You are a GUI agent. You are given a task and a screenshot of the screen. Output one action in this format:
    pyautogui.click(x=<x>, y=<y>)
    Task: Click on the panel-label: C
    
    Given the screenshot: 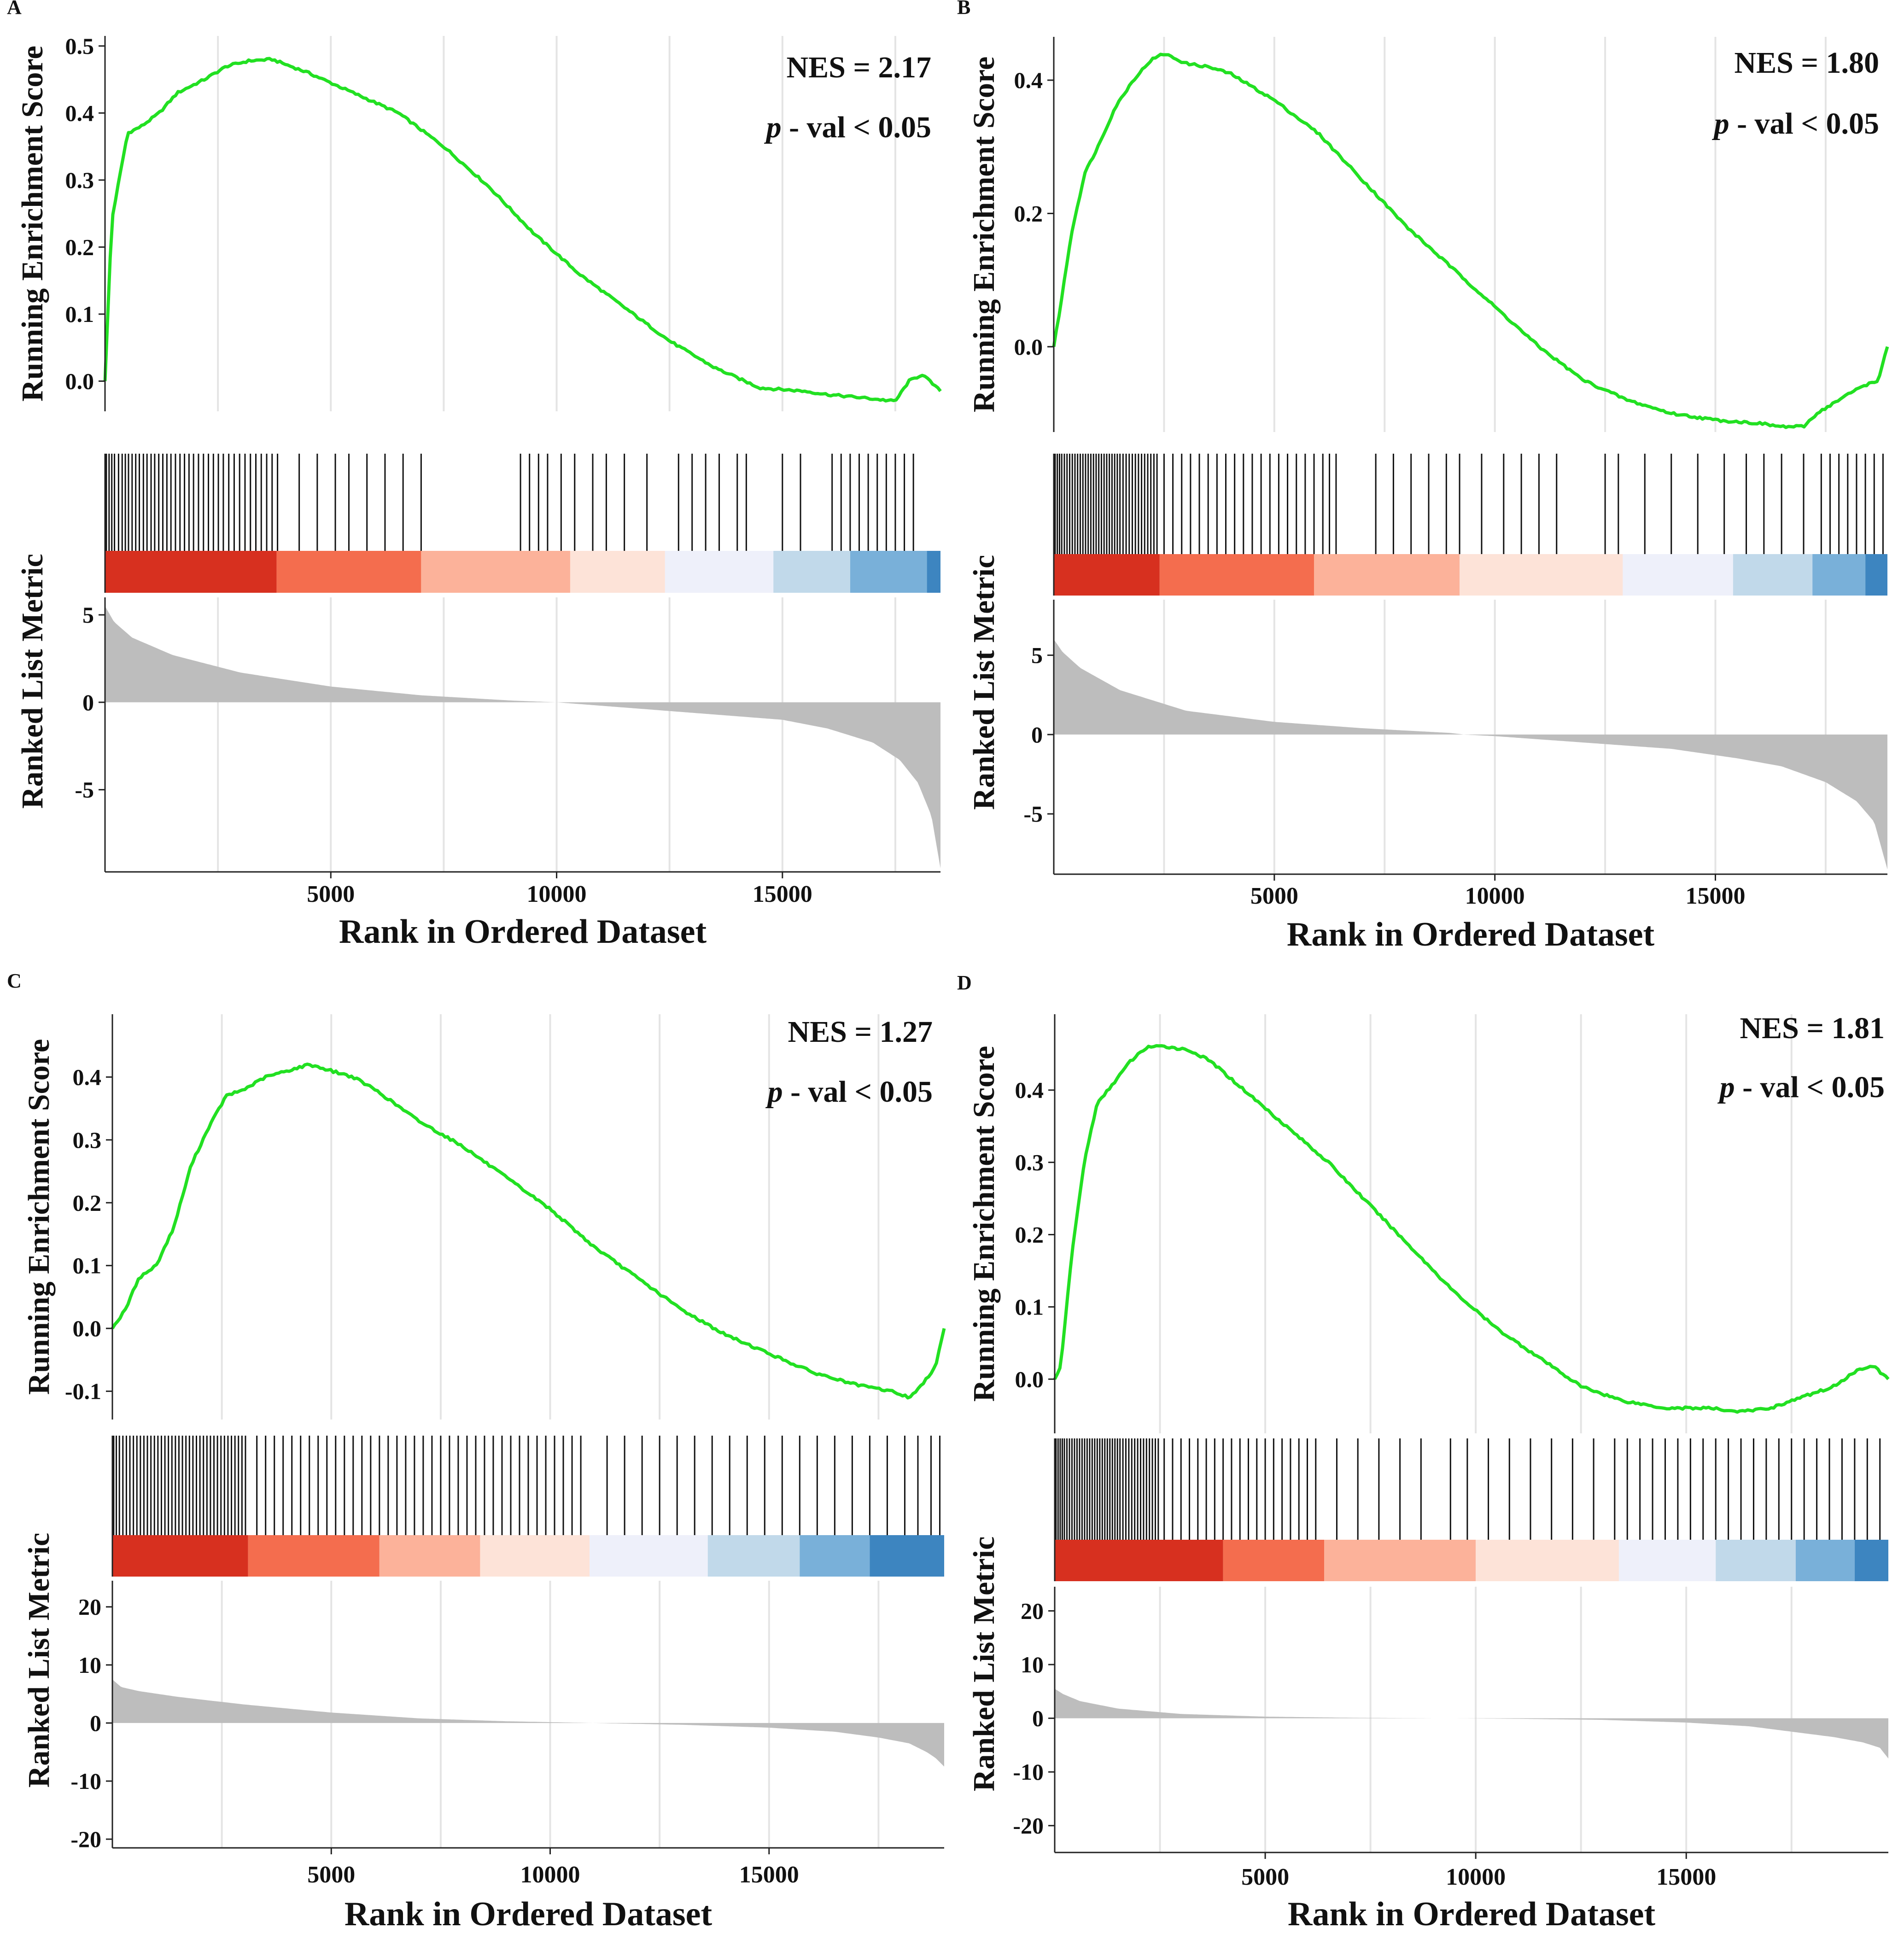 What is the action you would take?
    pyautogui.click(x=14, y=981)
    